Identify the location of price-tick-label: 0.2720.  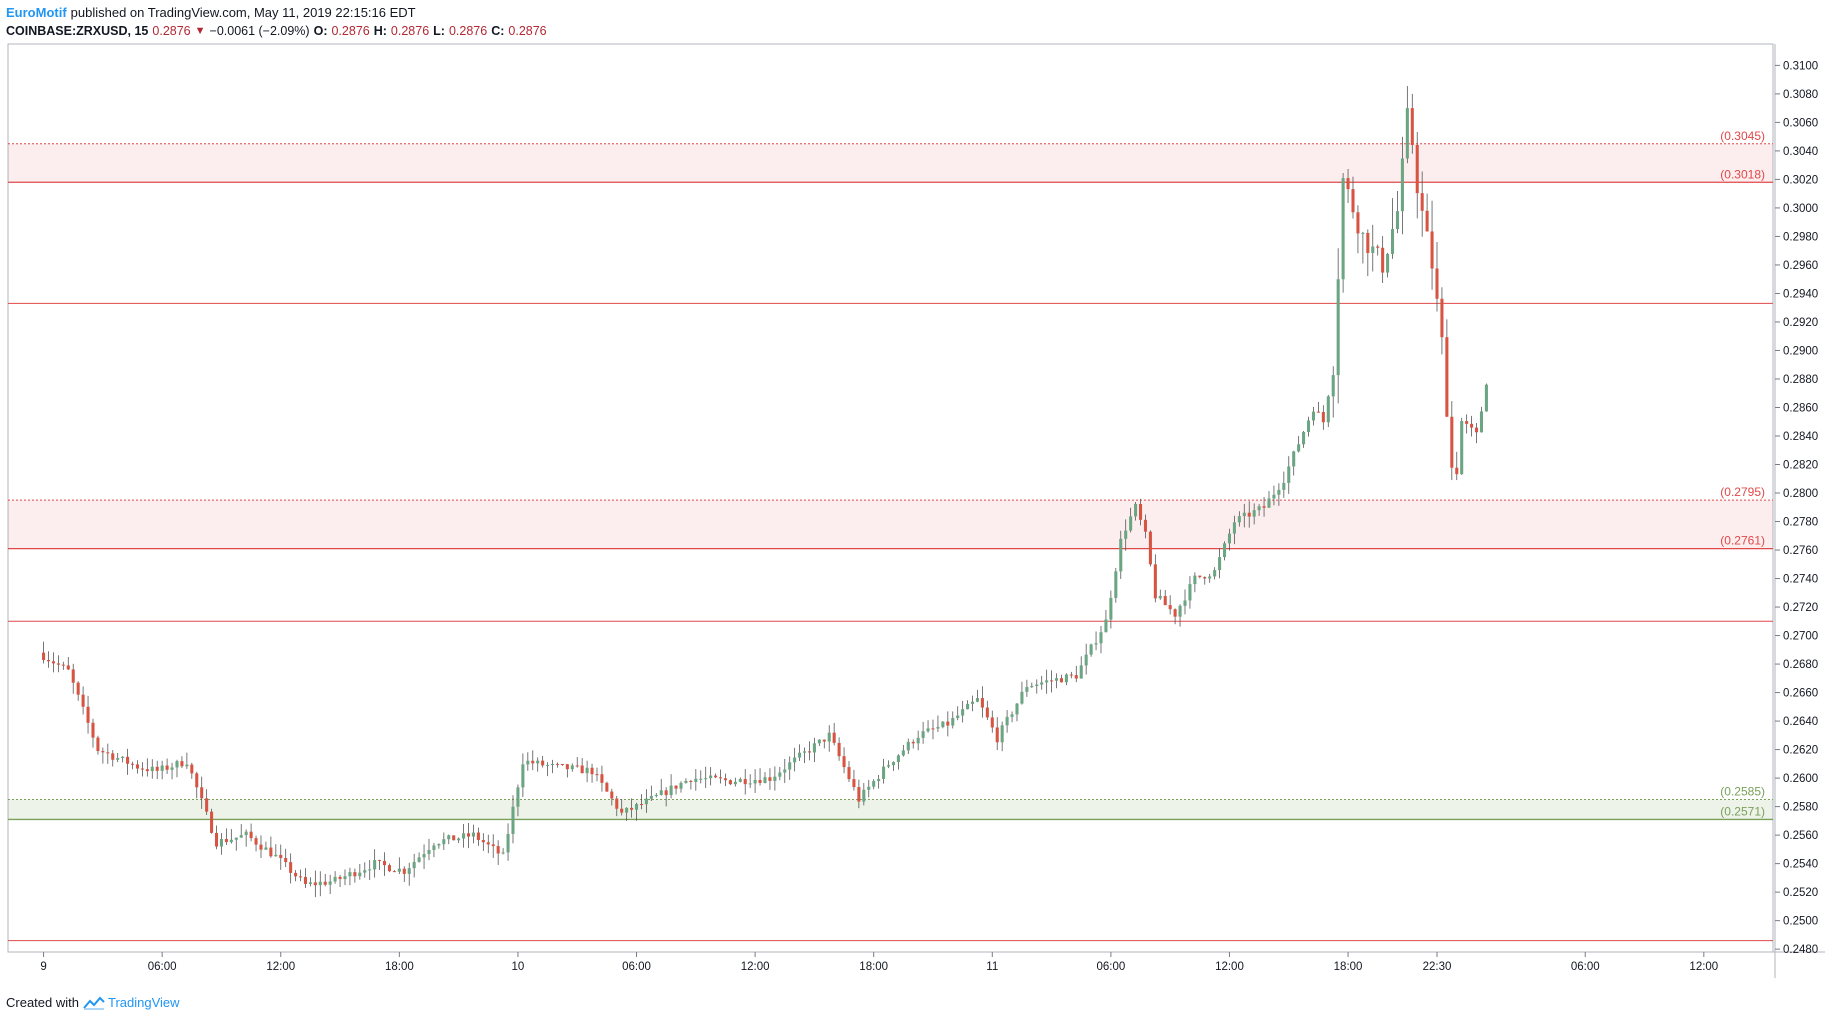
(1800, 608).